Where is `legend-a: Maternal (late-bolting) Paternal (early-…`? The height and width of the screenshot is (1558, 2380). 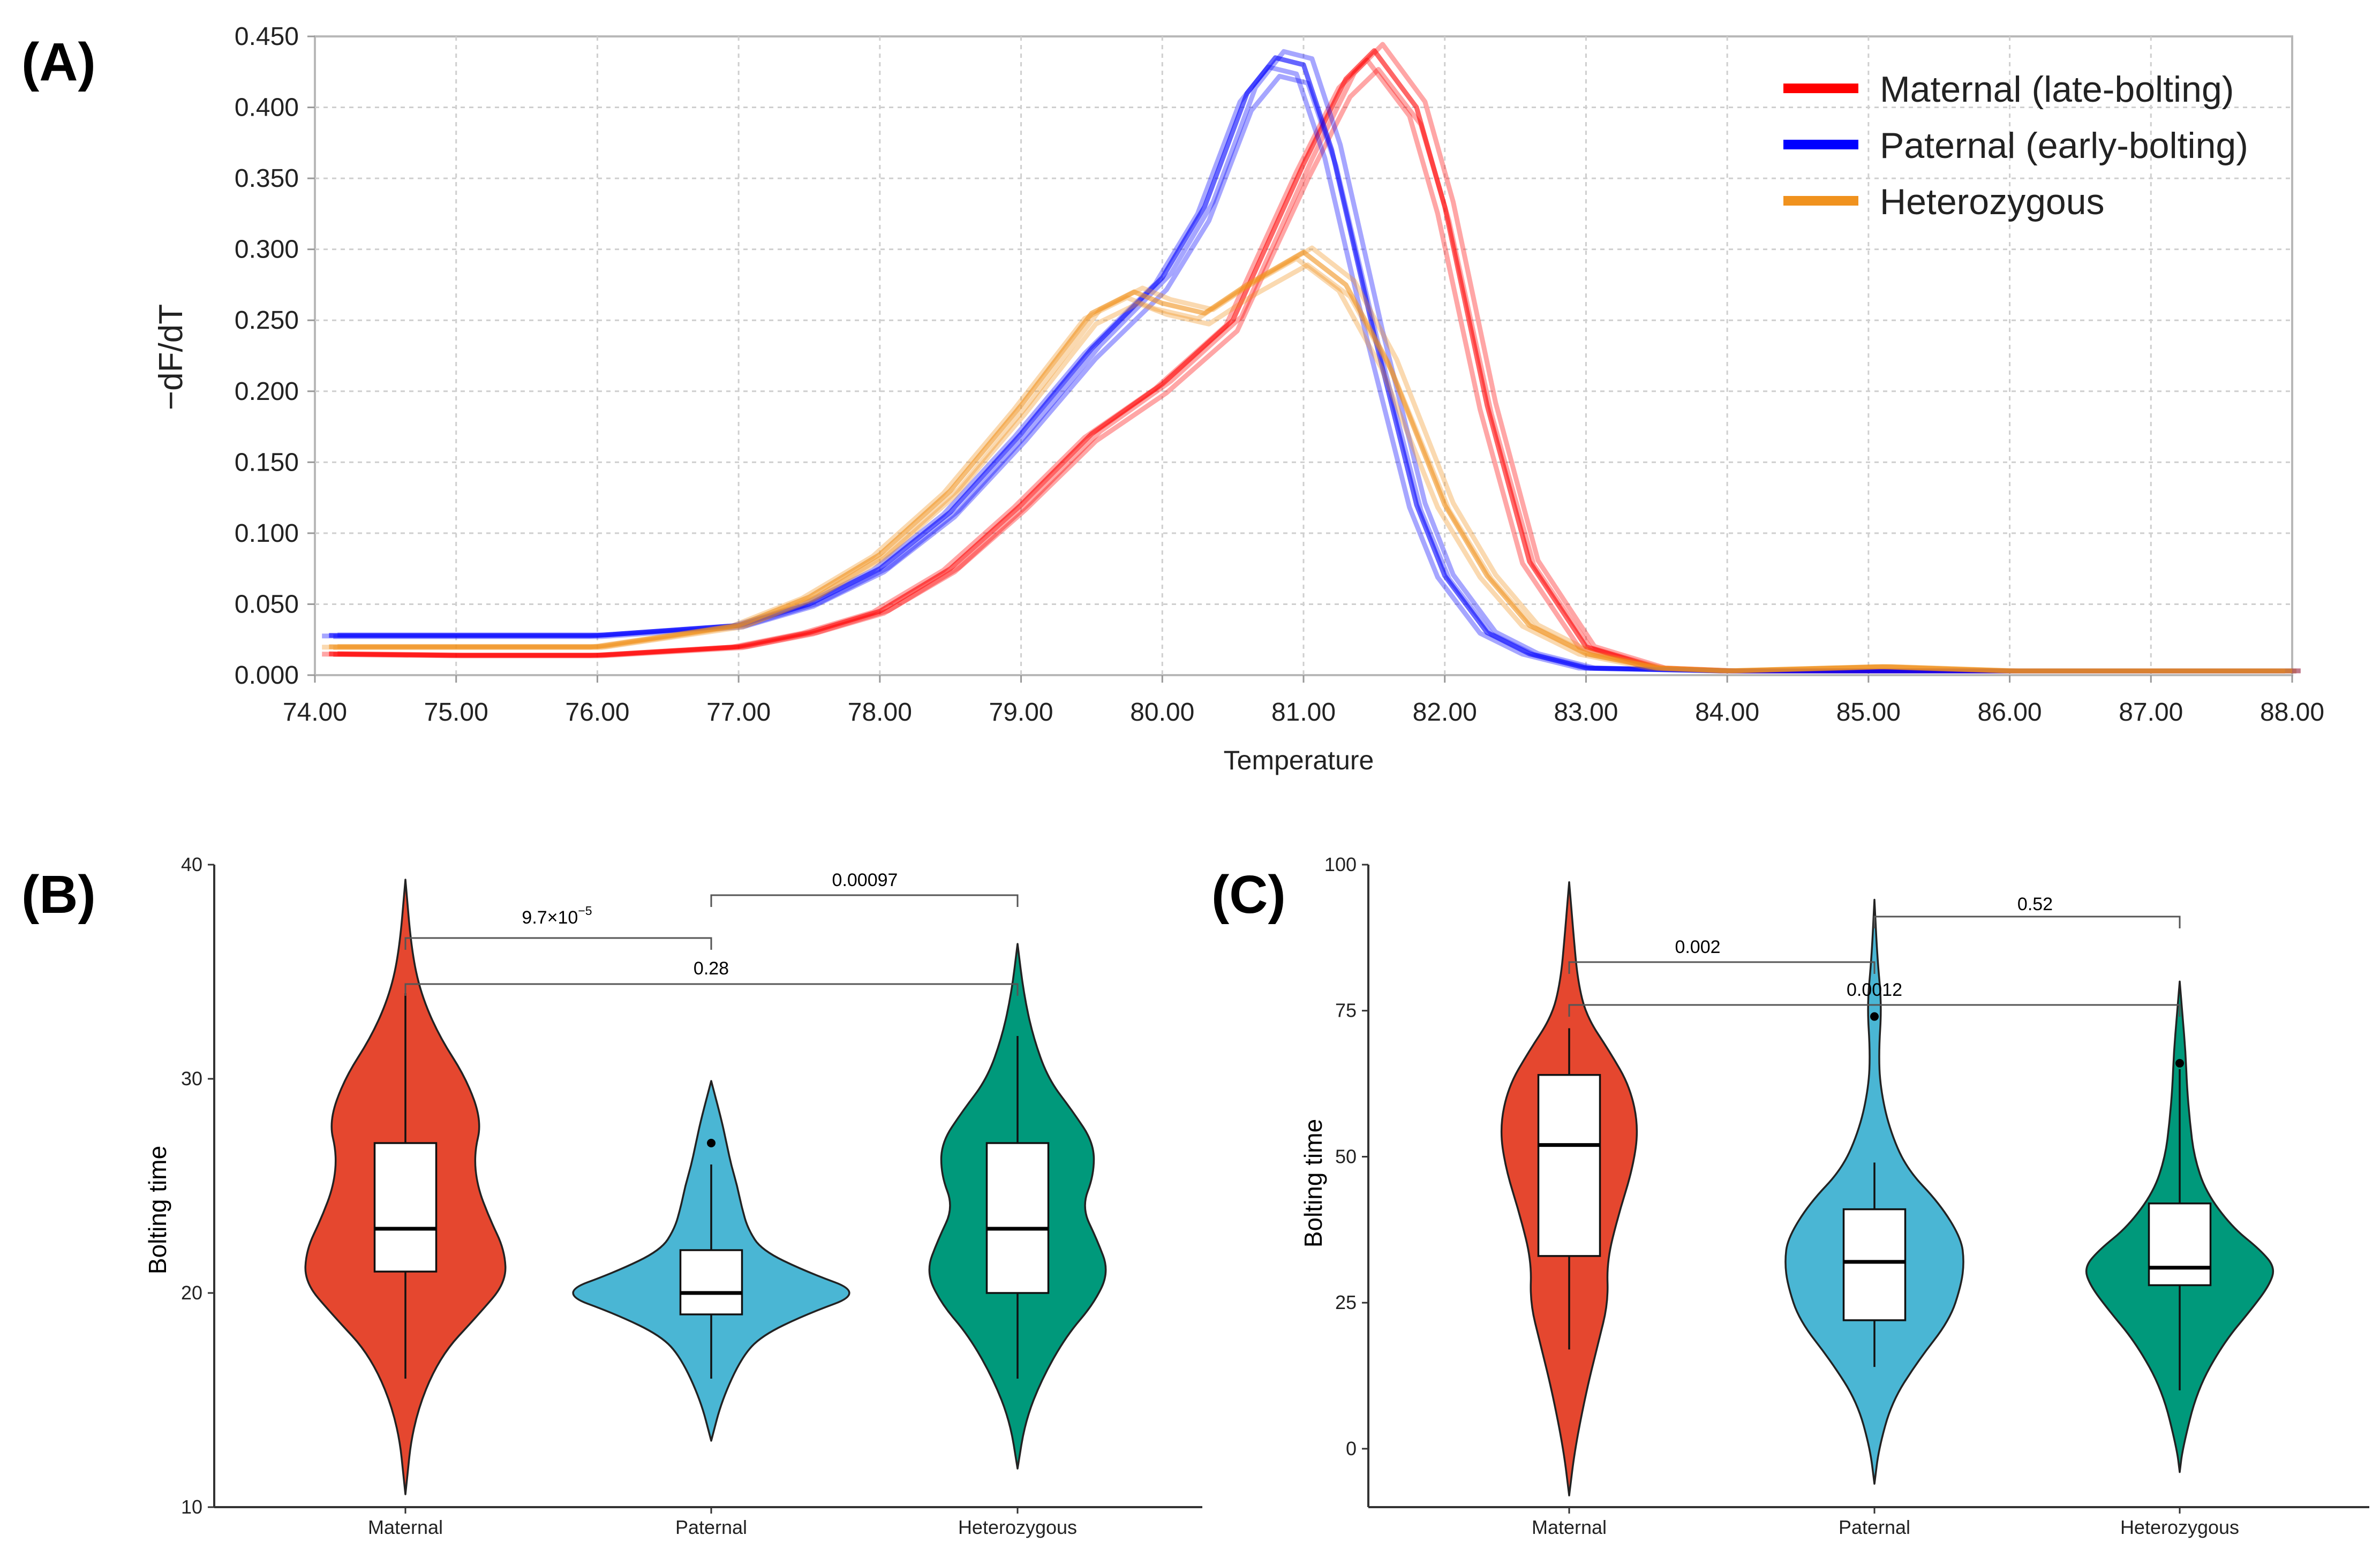 legend-a: Maternal (late-bolting) Paternal (early-… is located at coordinates (2015, 145).